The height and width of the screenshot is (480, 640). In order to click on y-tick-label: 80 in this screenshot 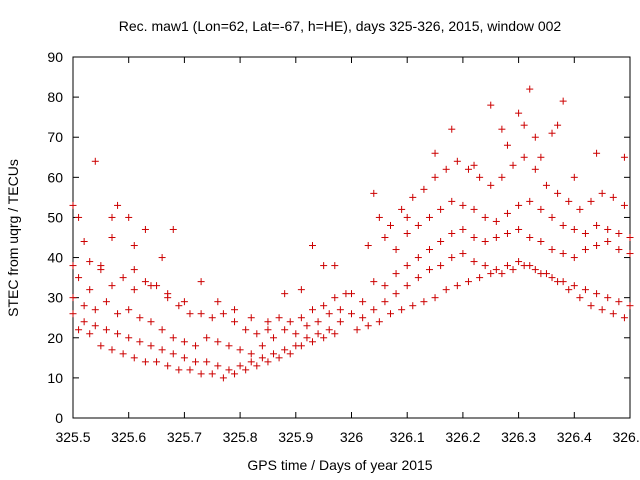, I will do `click(55, 97)`.